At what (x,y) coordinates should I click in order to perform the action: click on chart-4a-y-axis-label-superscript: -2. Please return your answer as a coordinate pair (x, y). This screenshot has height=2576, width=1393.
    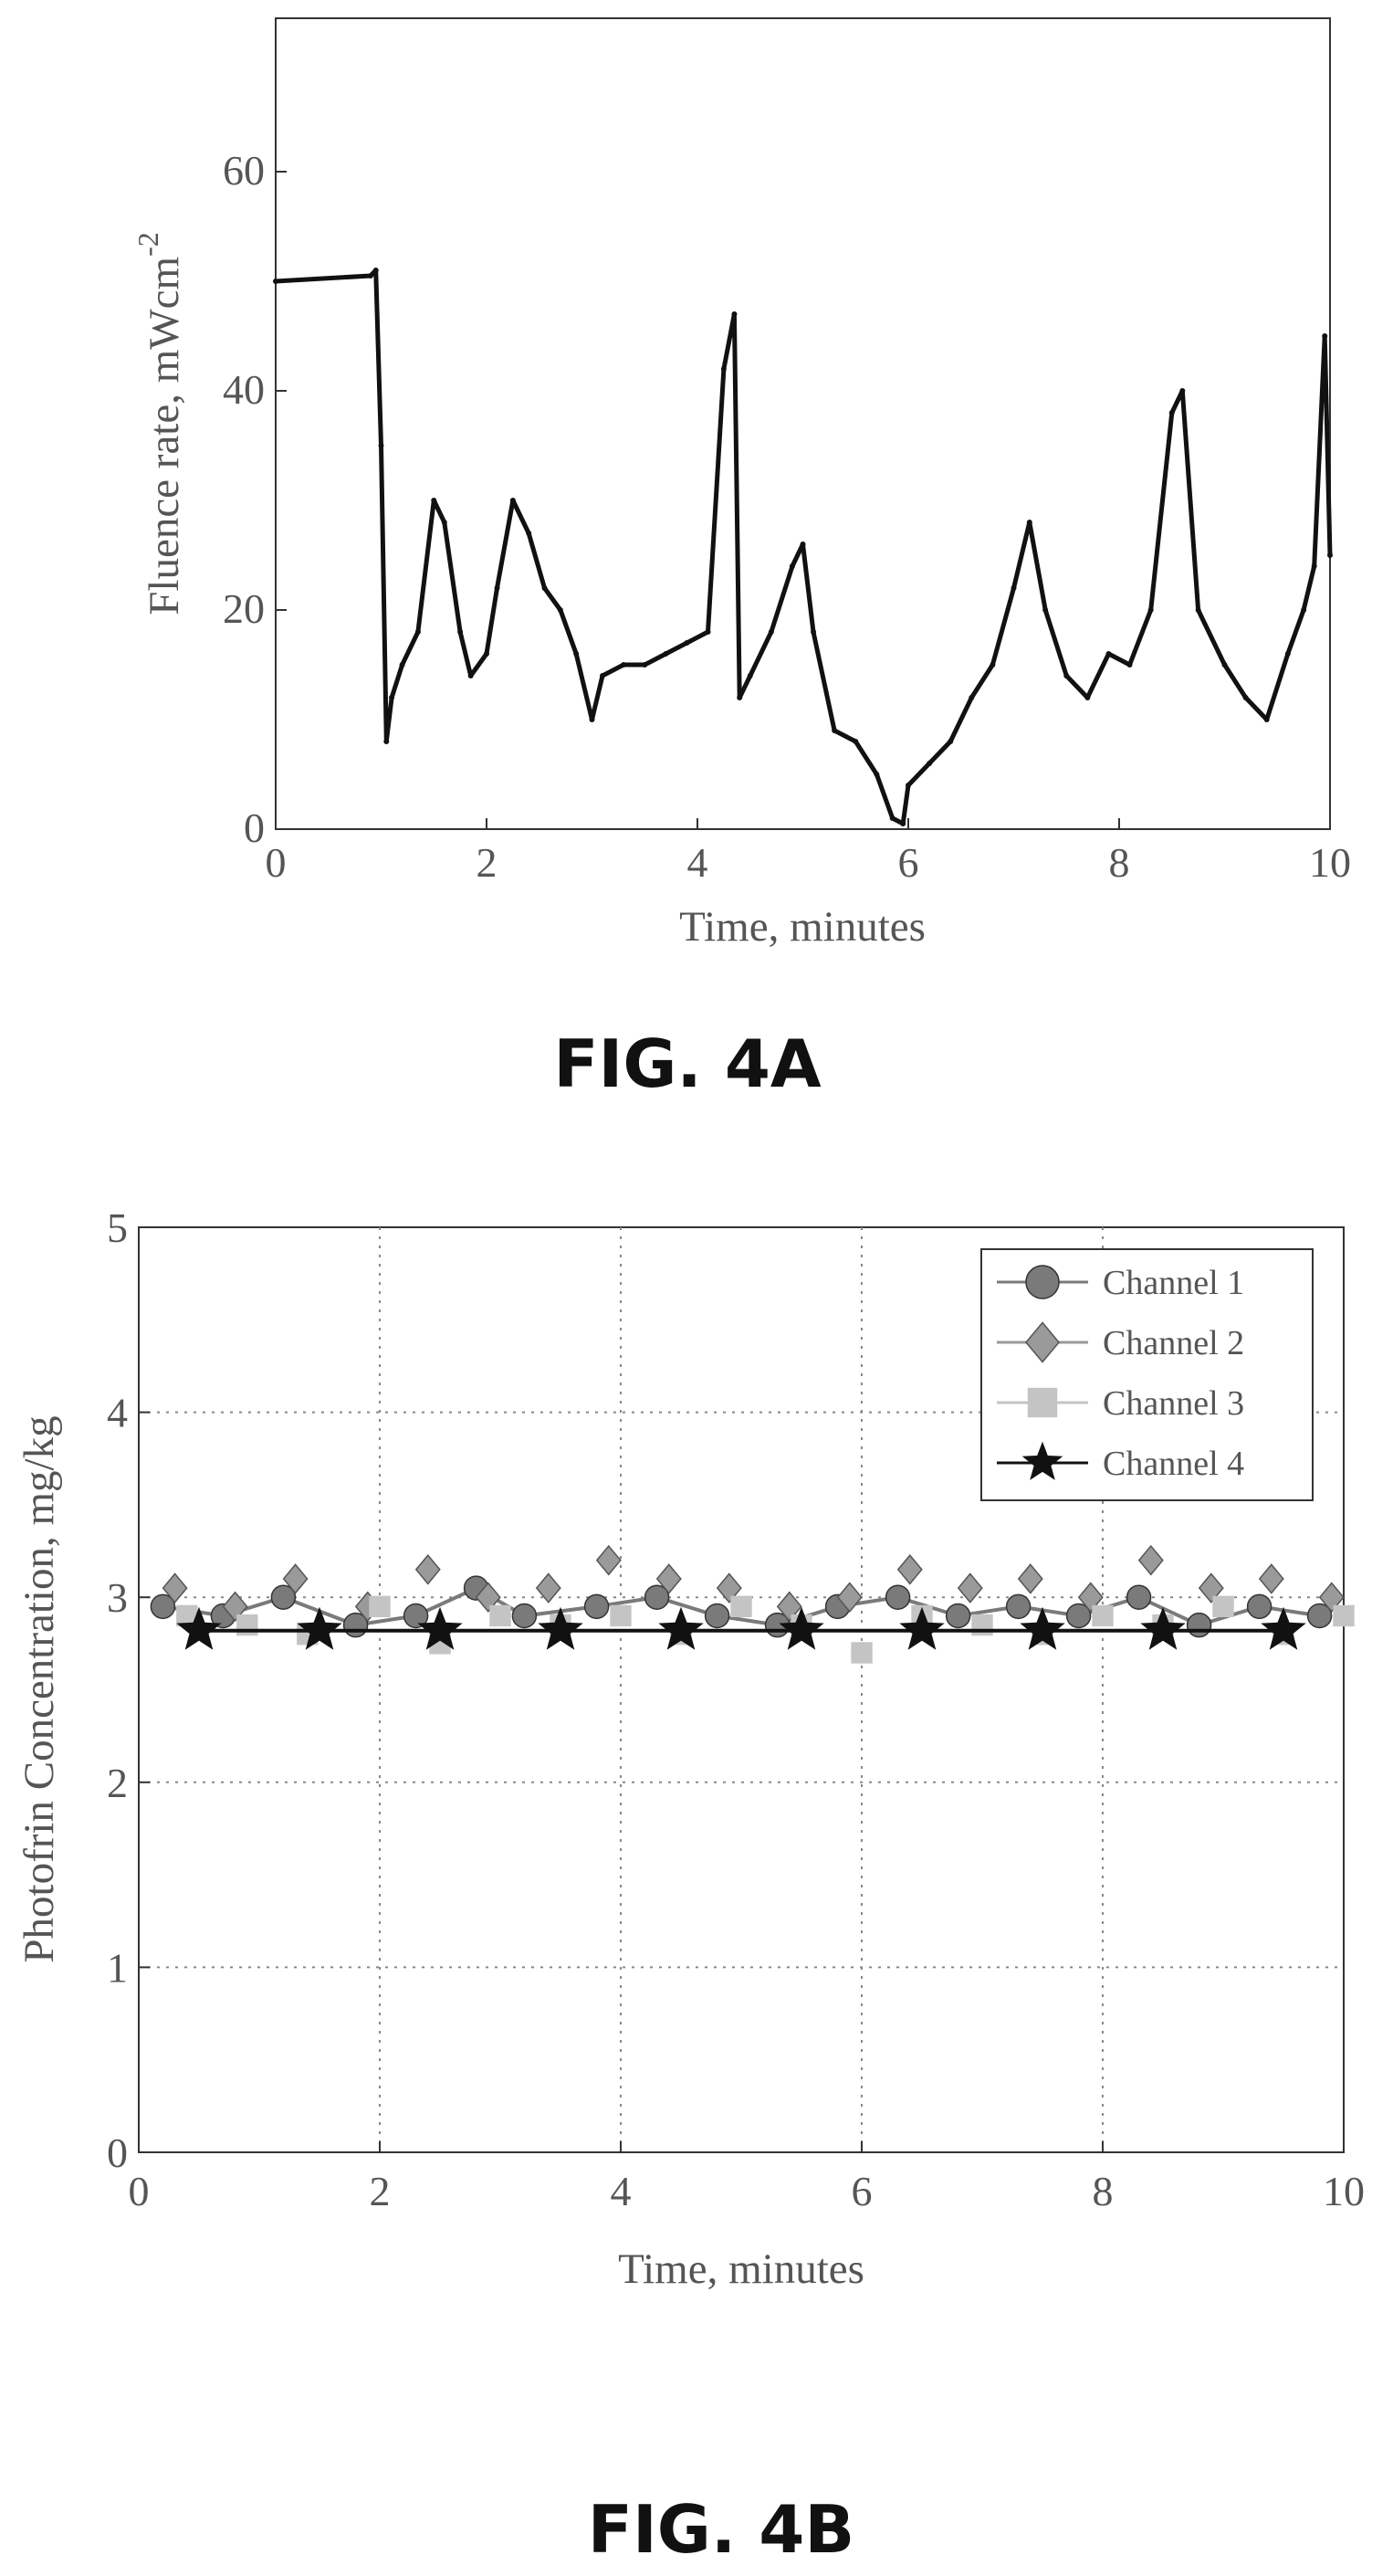
    Looking at the image, I should click on (147, 244).